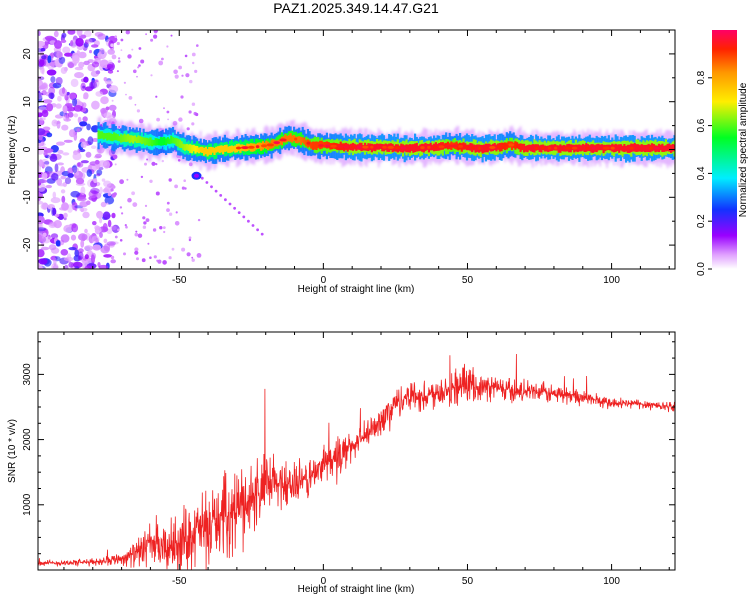 This screenshot has height=600, width=750. What do you see at coordinates (743, 149) in the screenshot?
I see `colorbar-label: Normalized spectral amplitude` at bounding box center [743, 149].